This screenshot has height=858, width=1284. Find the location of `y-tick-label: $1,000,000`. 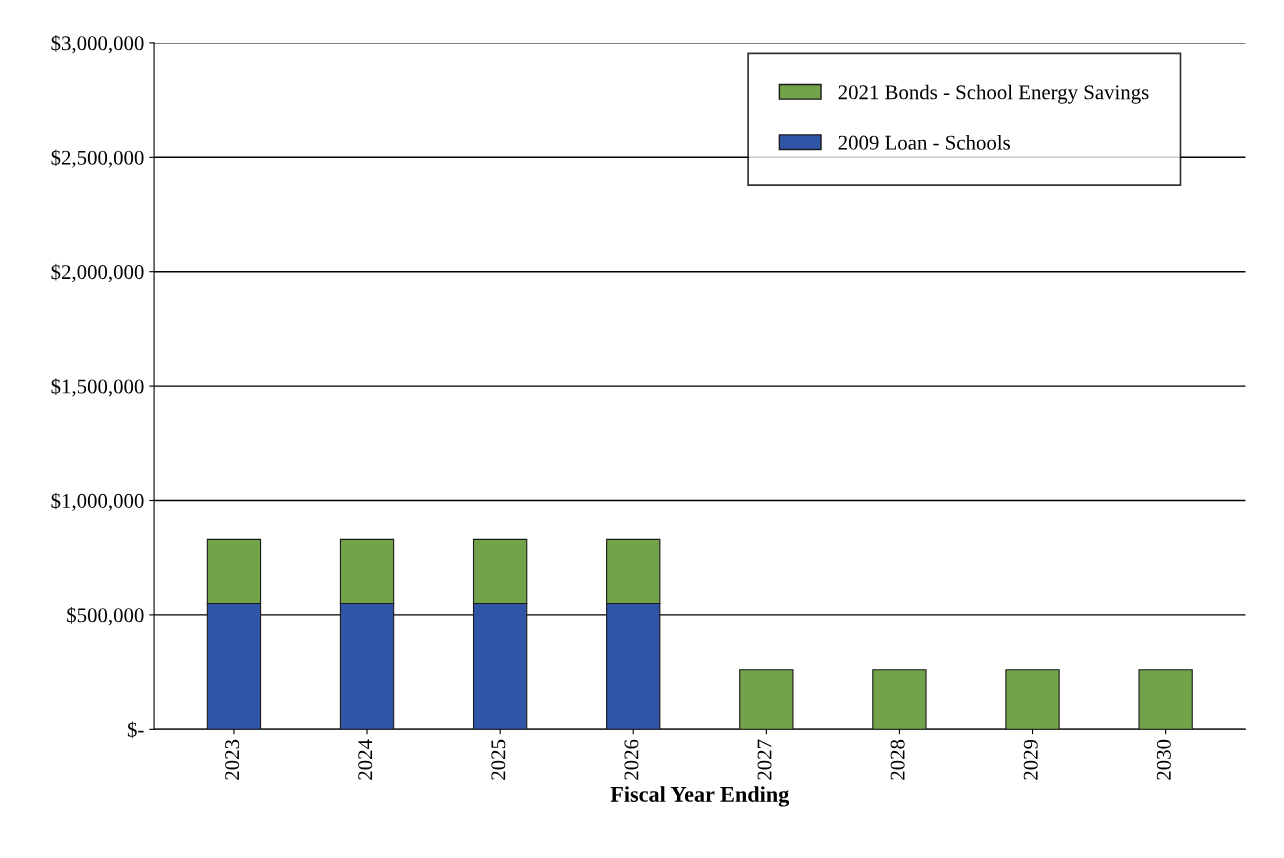

y-tick-label: $1,000,000 is located at coordinates (97, 501).